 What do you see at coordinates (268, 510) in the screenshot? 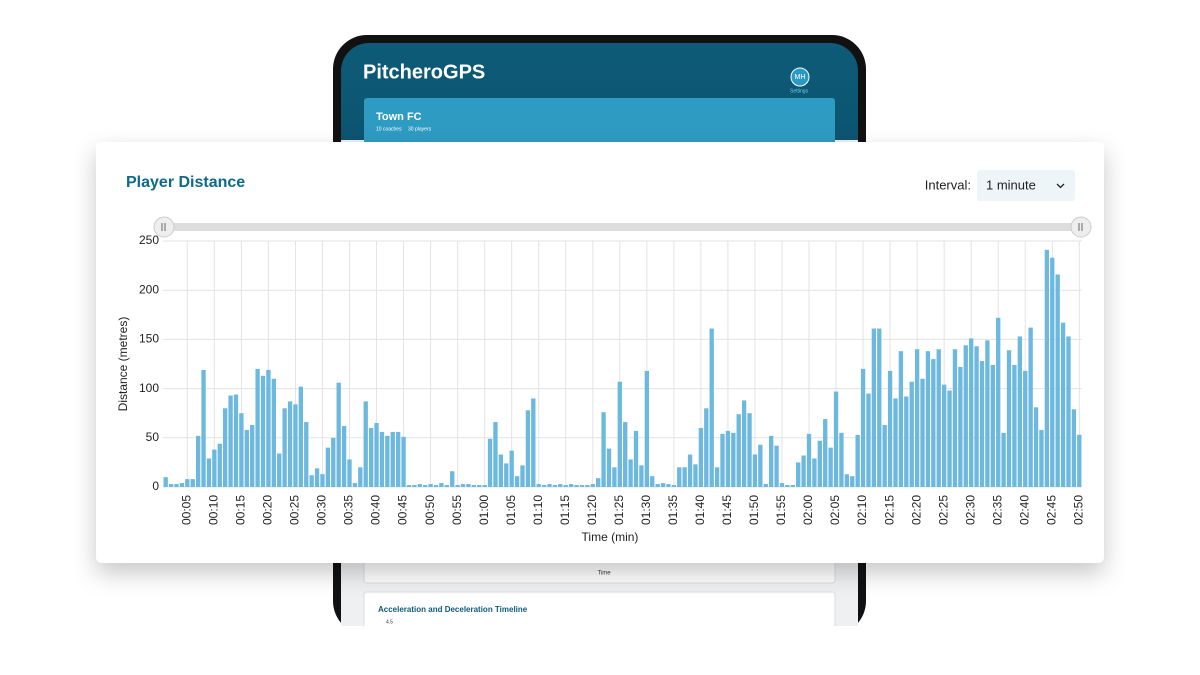
I see `x-tick-label: 00:20` at bounding box center [268, 510].